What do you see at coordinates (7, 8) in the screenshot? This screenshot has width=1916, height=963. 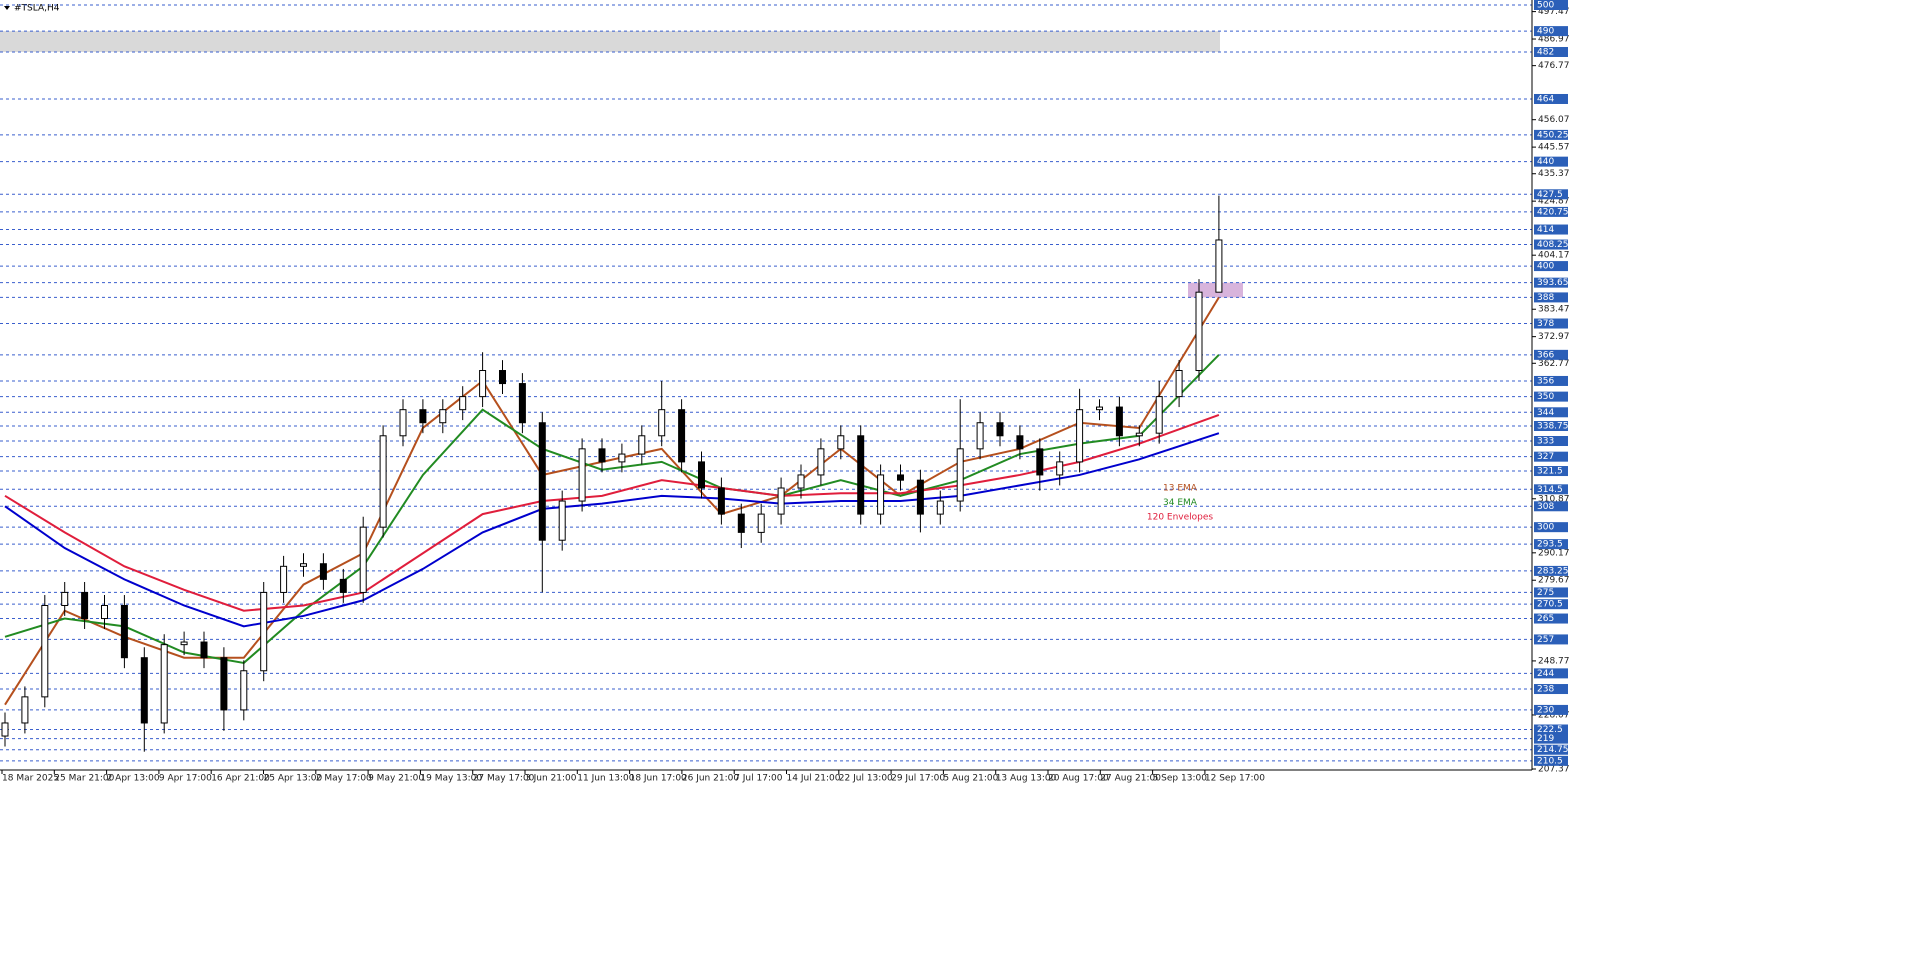 I see `menu-arrow` at bounding box center [7, 8].